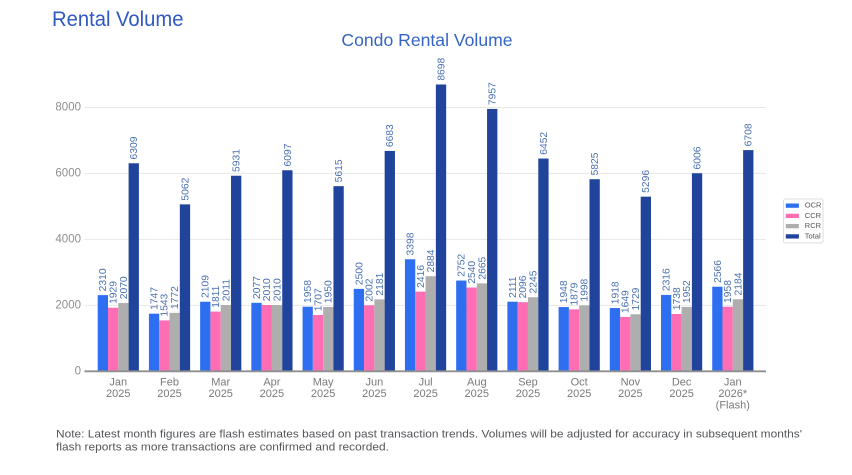  I want to click on svg-text: 2500, so click(359, 273).